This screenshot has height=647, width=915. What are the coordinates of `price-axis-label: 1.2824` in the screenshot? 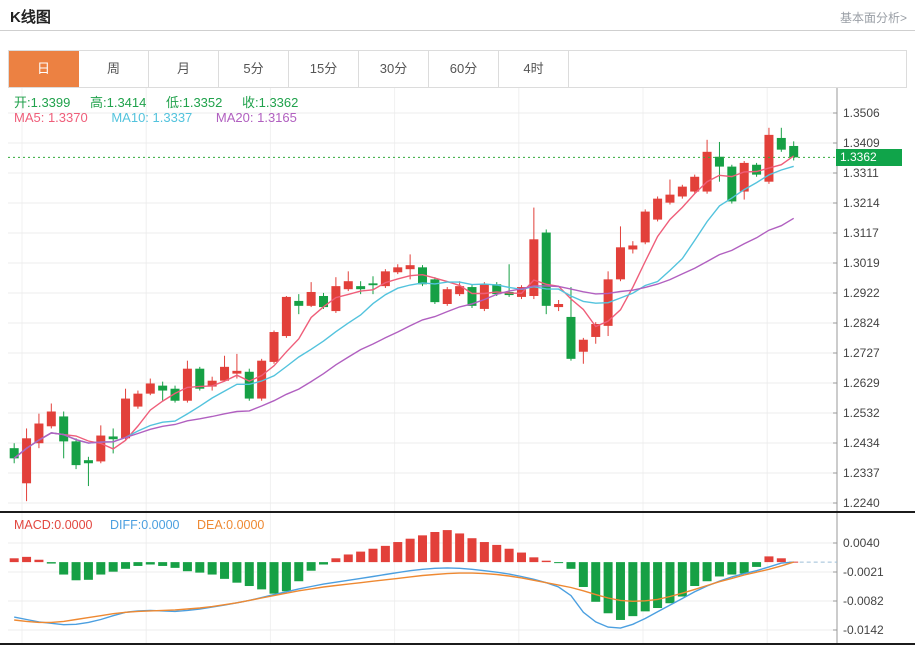 It's located at (861, 323).